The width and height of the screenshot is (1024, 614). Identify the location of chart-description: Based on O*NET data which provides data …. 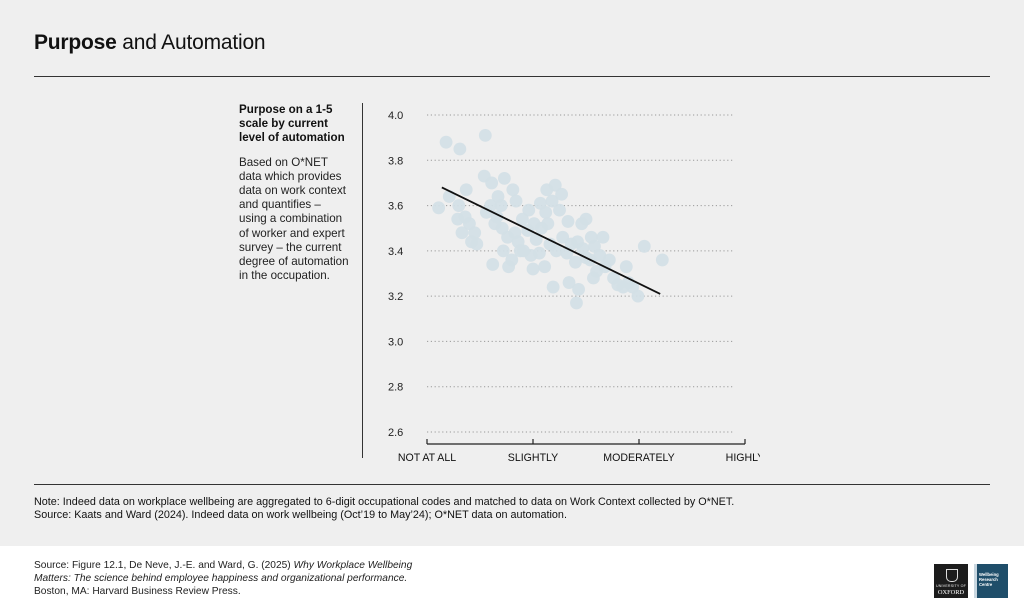
(294, 219).